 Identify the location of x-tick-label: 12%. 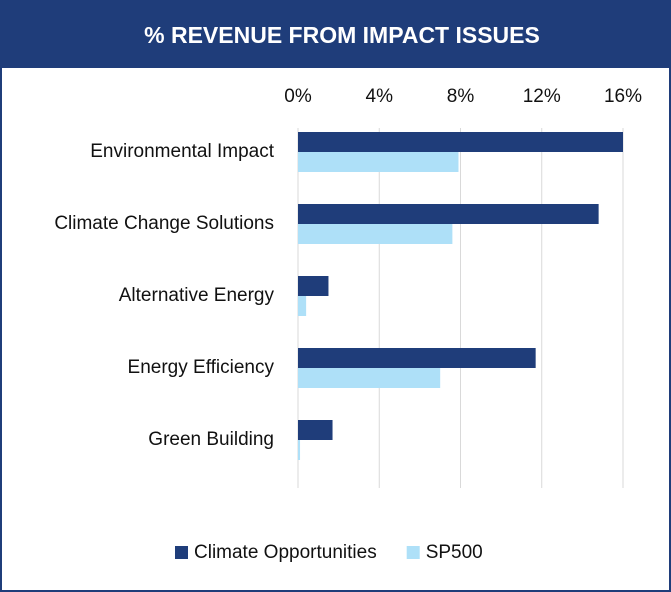
(542, 96).